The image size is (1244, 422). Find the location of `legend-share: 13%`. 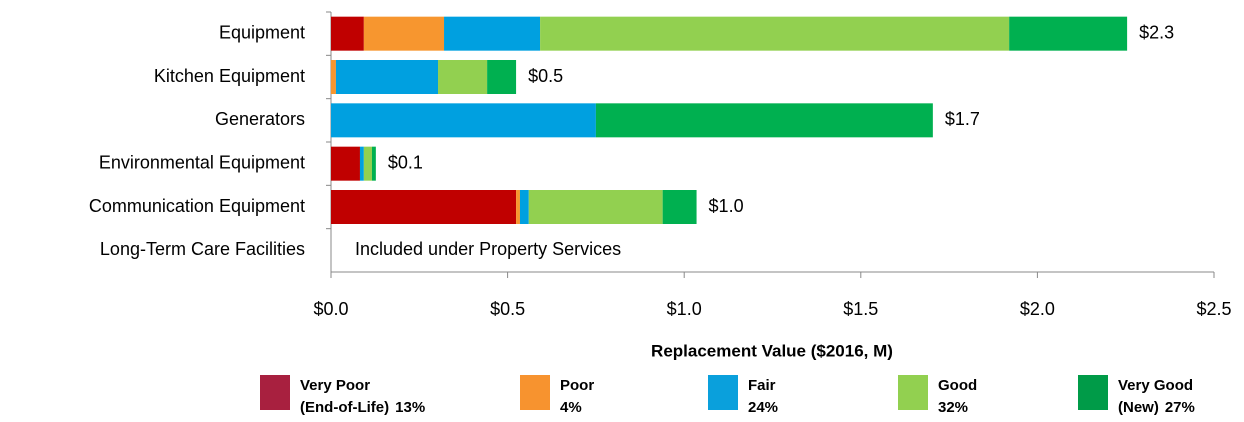

legend-share: 13% is located at coordinates (410, 407).